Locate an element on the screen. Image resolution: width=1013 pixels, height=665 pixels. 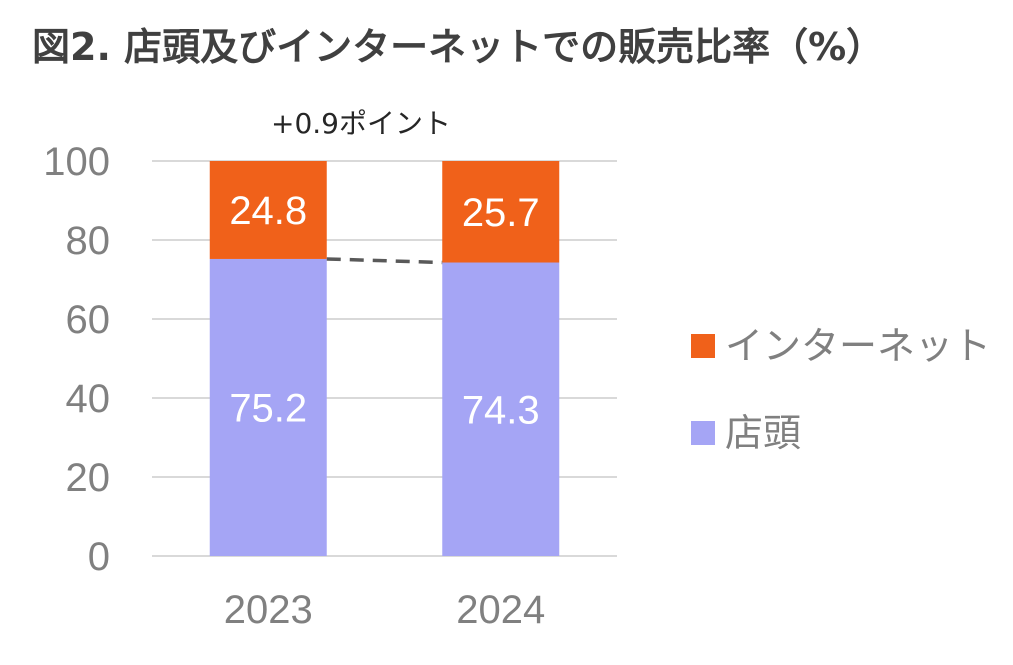
legend-label: インターネット is located at coordinates (858, 346).